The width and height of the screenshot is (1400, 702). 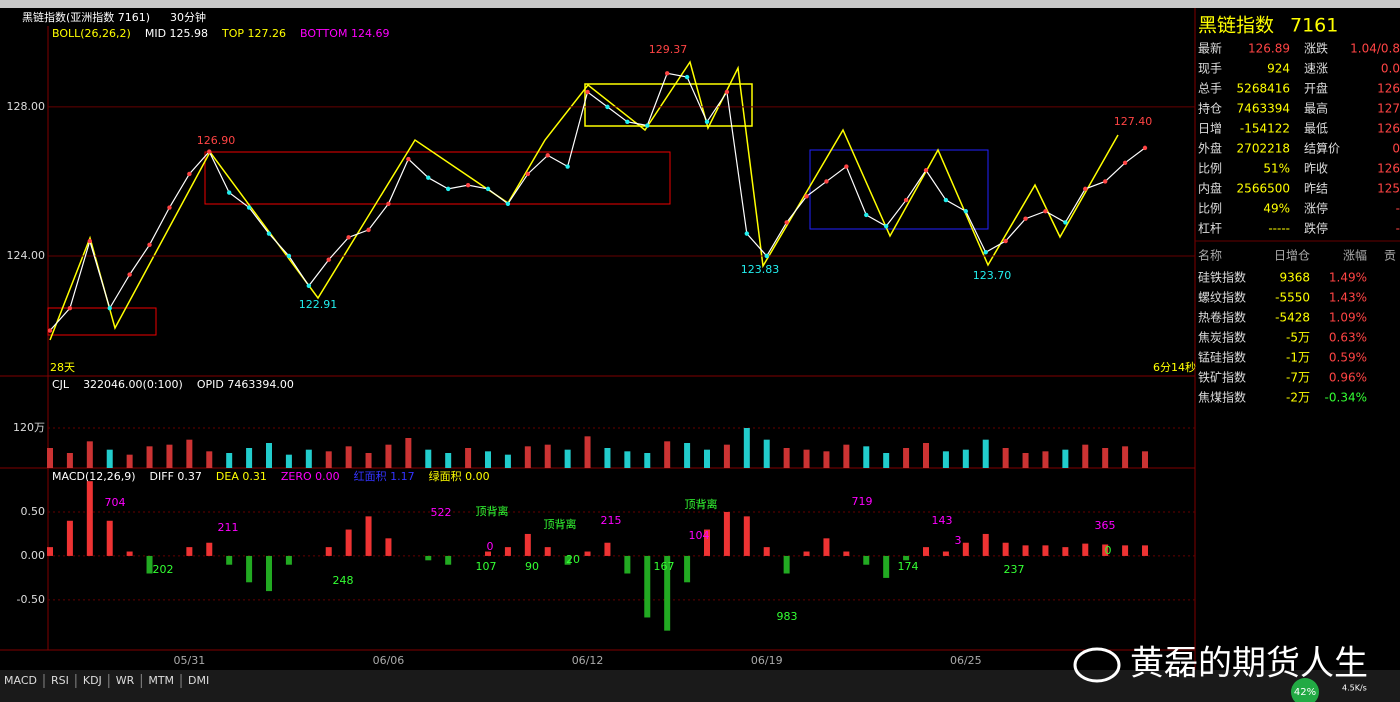 I want to click on price-annotation: 129.37, so click(x=668, y=49).